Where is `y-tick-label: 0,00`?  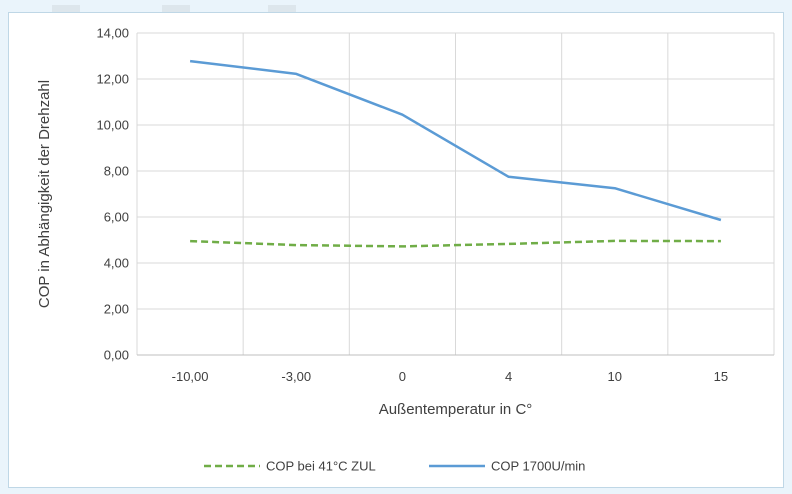 y-tick-label: 0,00 is located at coordinates (116, 355).